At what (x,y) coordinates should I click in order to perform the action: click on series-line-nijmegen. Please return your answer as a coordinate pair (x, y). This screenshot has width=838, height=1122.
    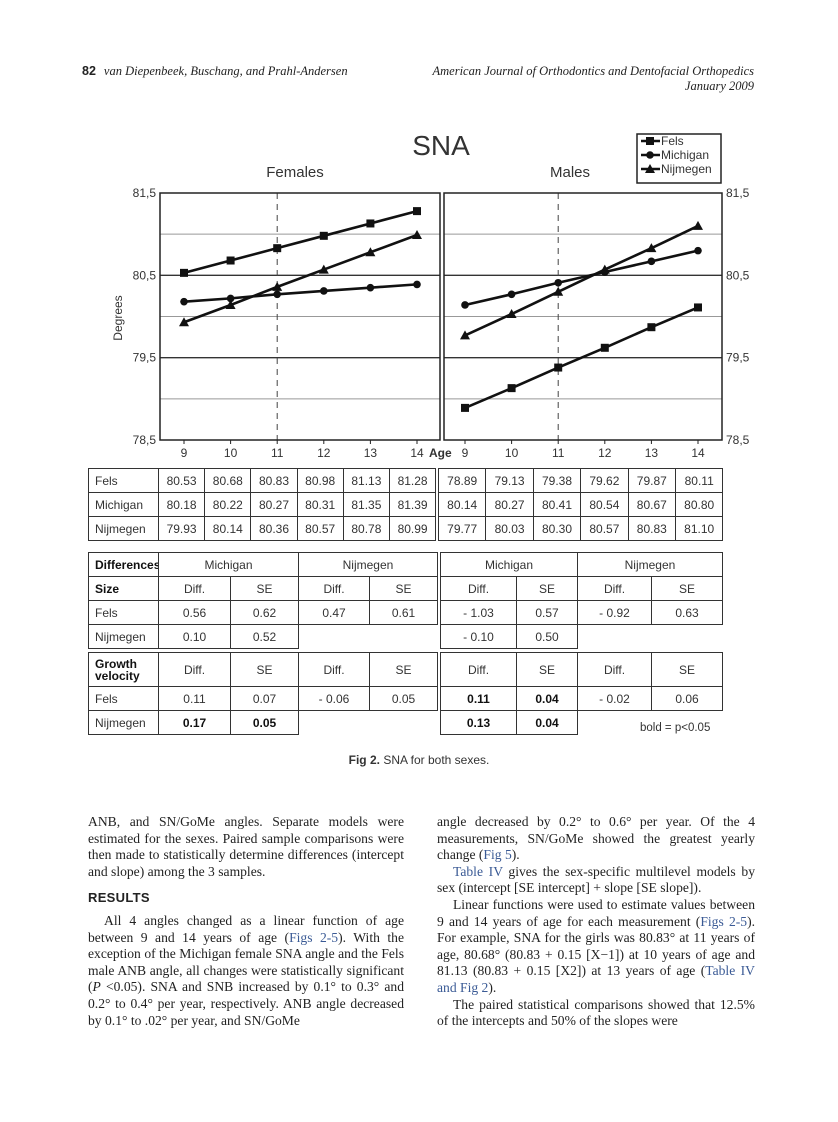
    Looking at the image, I should click on (581, 280).